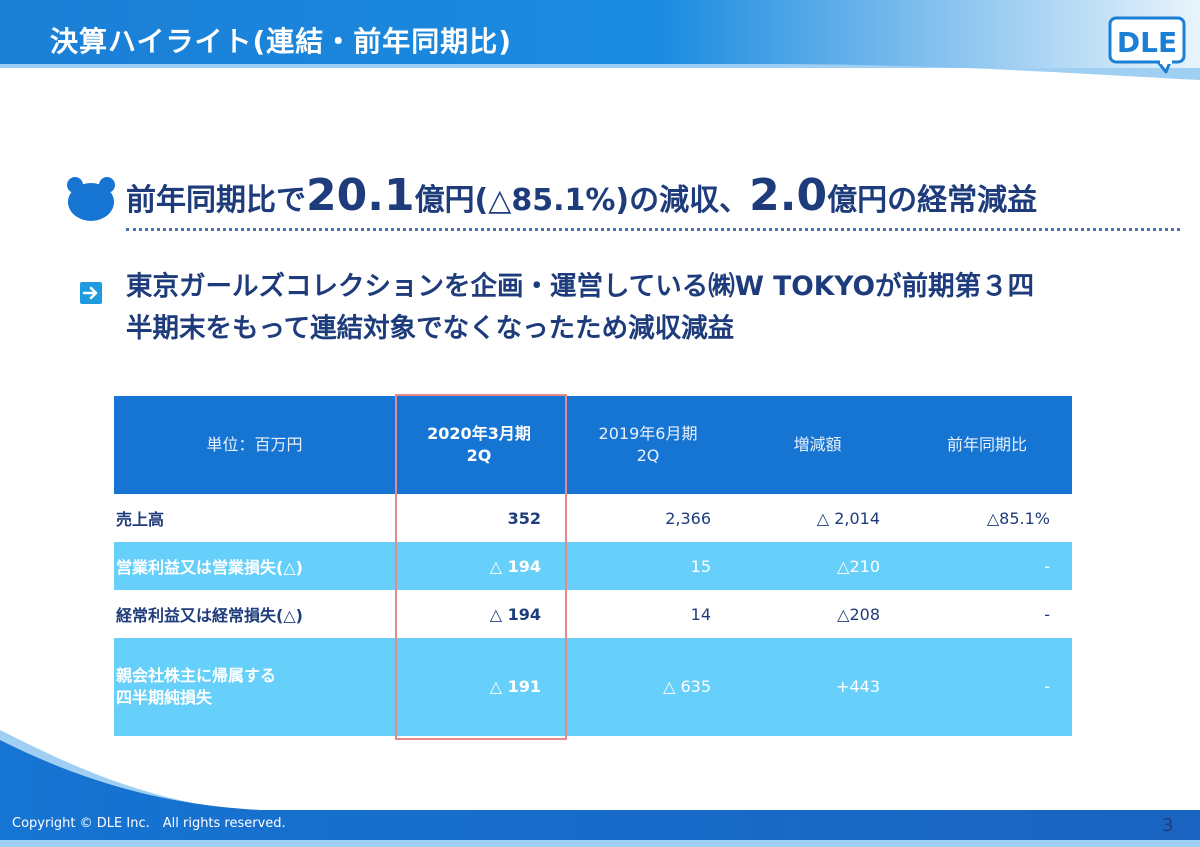 This screenshot has height=847, width=1200. I want to click on header-current-line2: 2Q, so click(479, 455).